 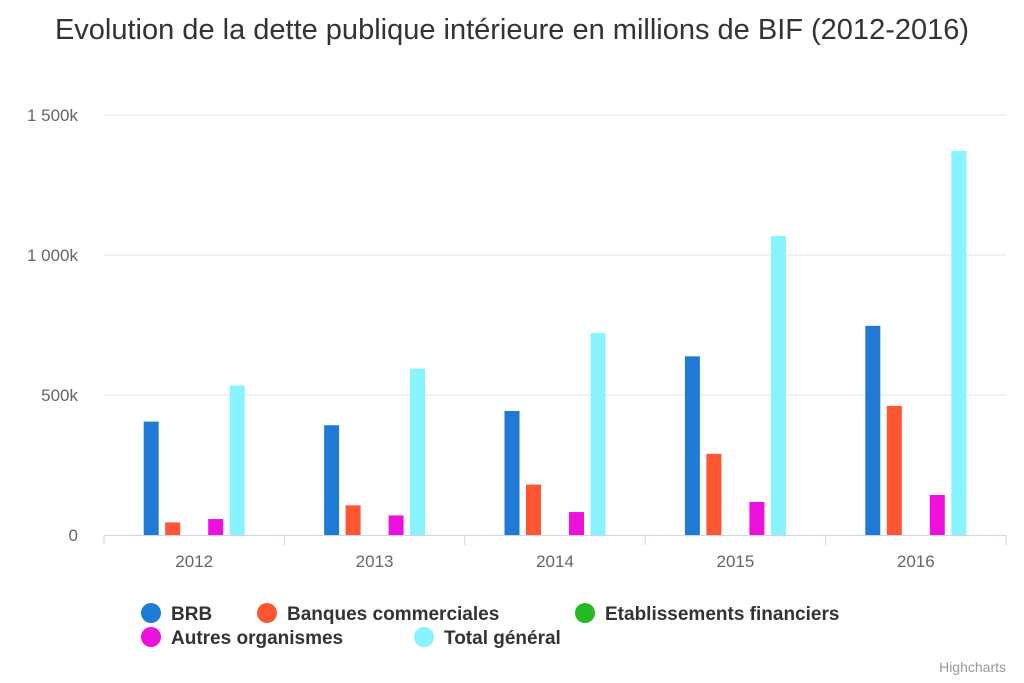 I want to click on y-tick-label: 0, so click(x=73, y=535).